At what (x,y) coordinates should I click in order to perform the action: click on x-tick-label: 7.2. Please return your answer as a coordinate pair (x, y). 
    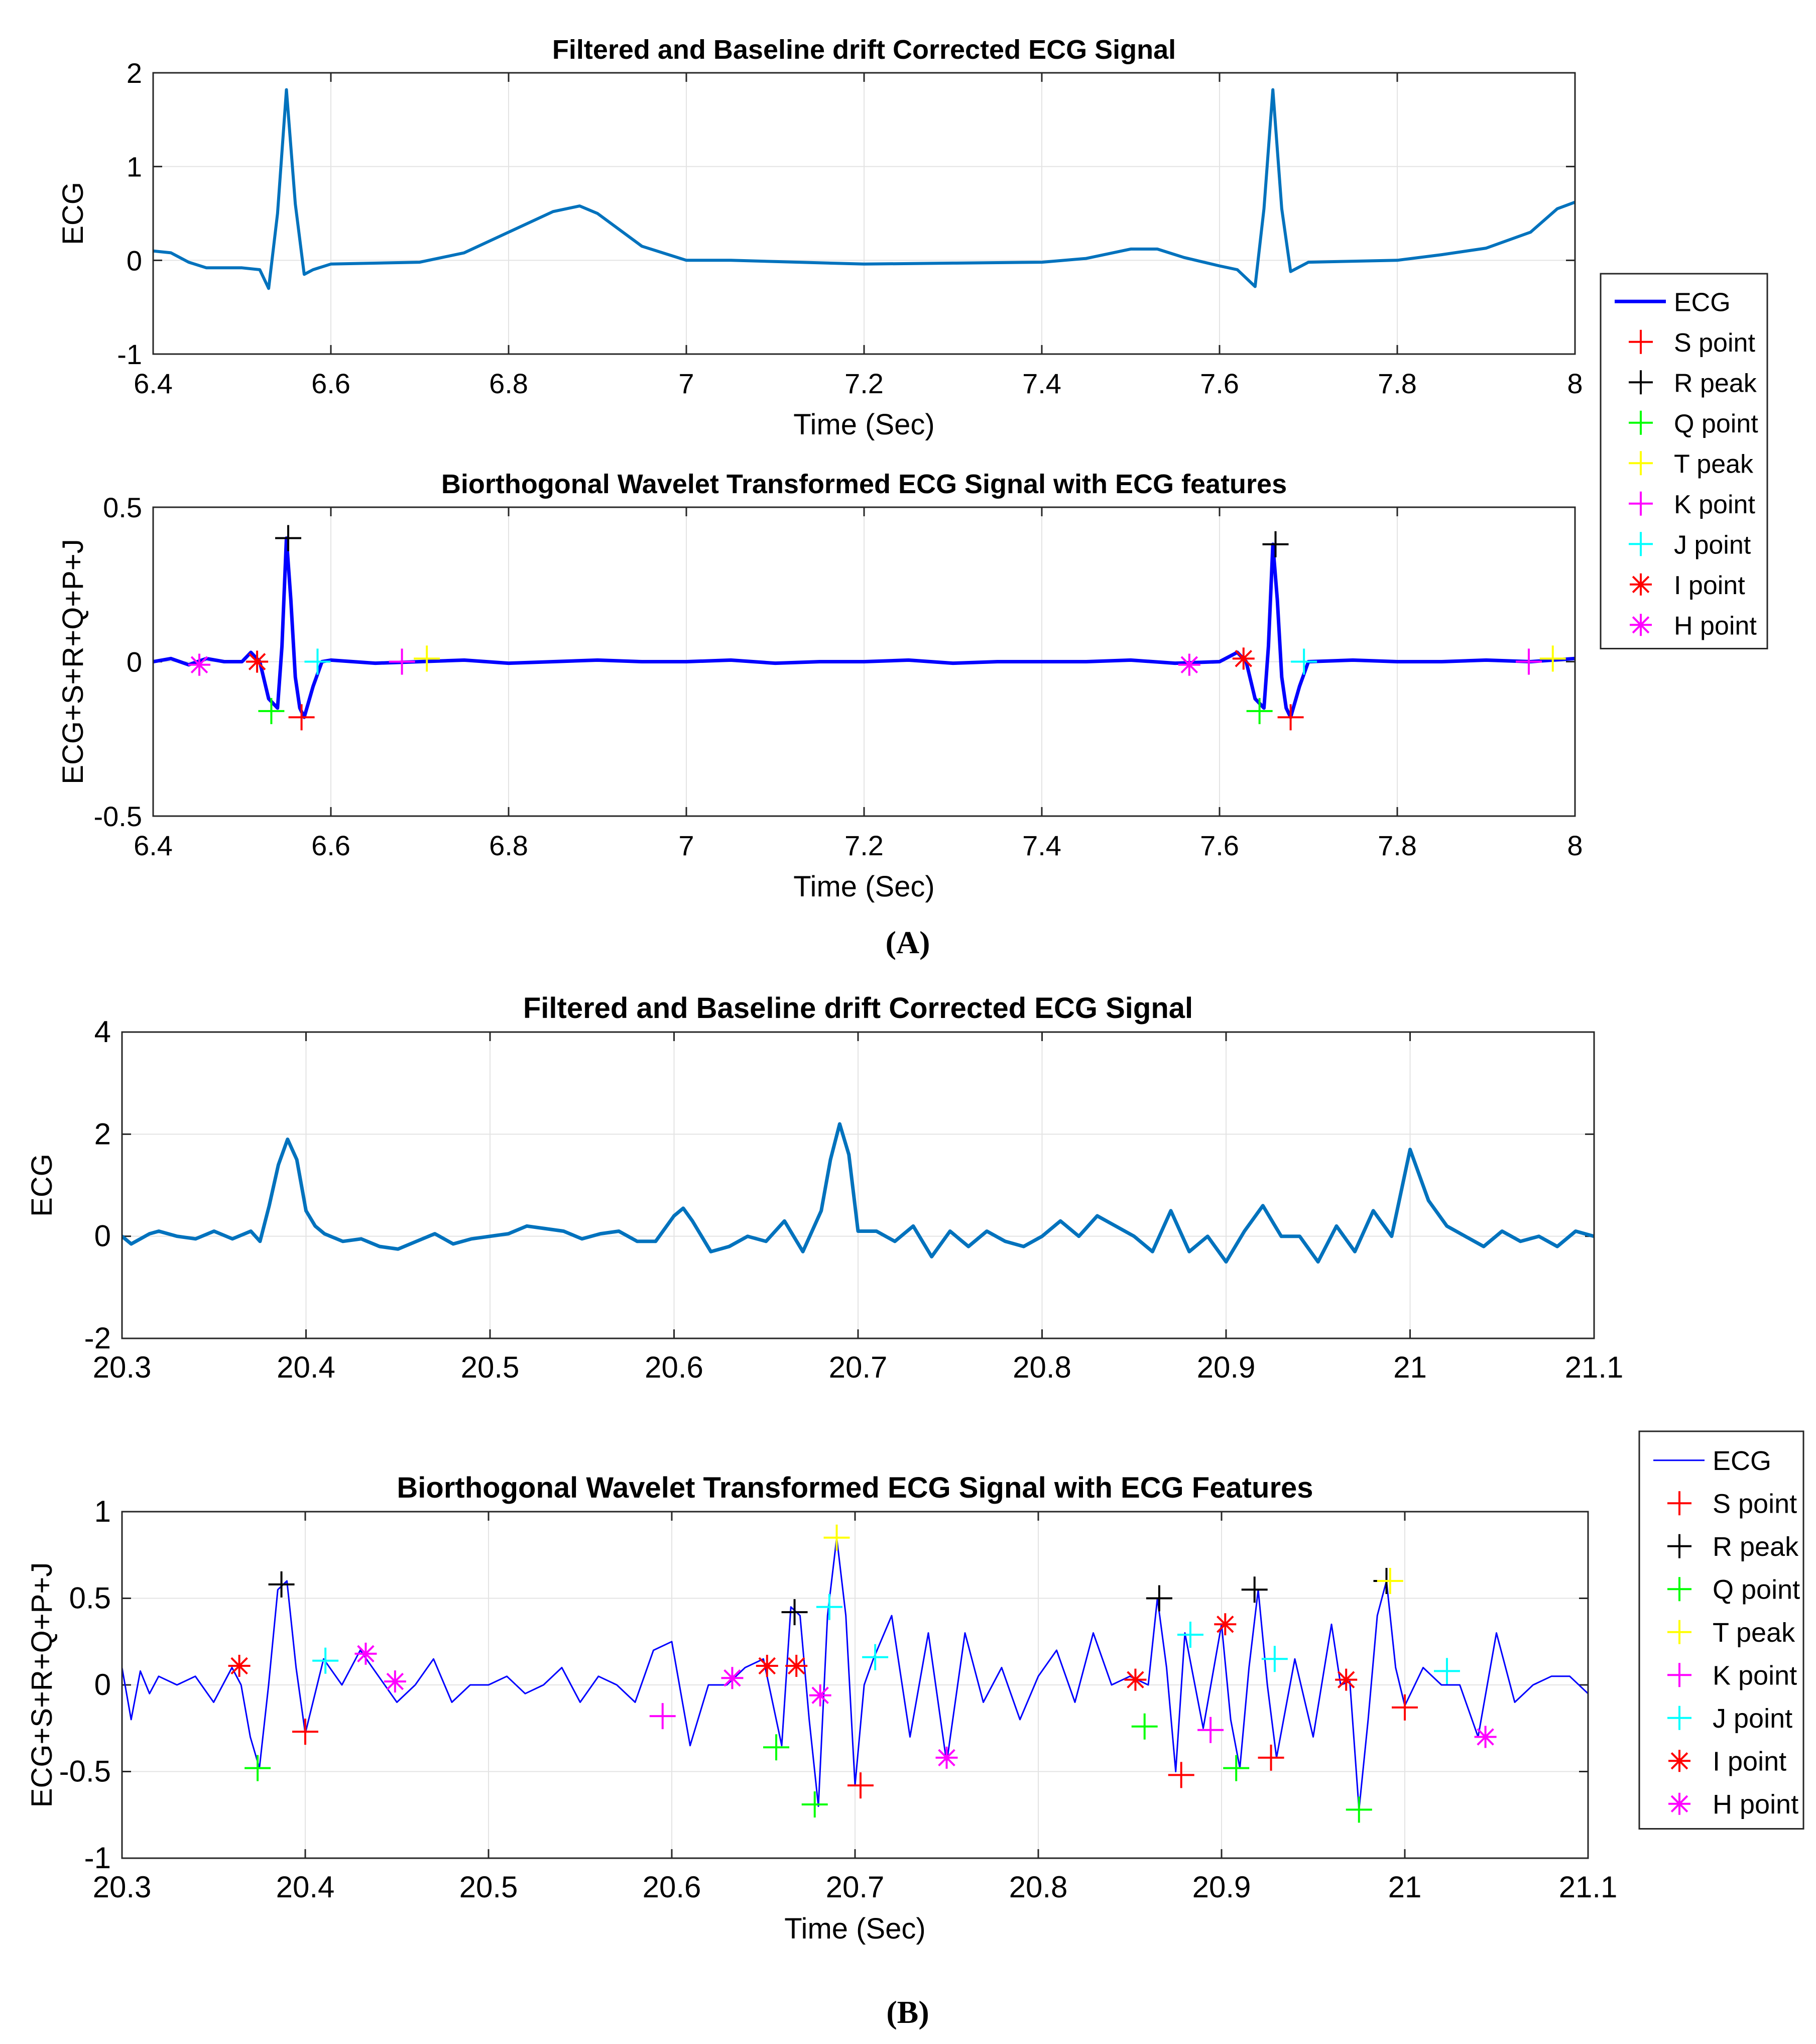
    Looking at the image, I should click on (864, 845).